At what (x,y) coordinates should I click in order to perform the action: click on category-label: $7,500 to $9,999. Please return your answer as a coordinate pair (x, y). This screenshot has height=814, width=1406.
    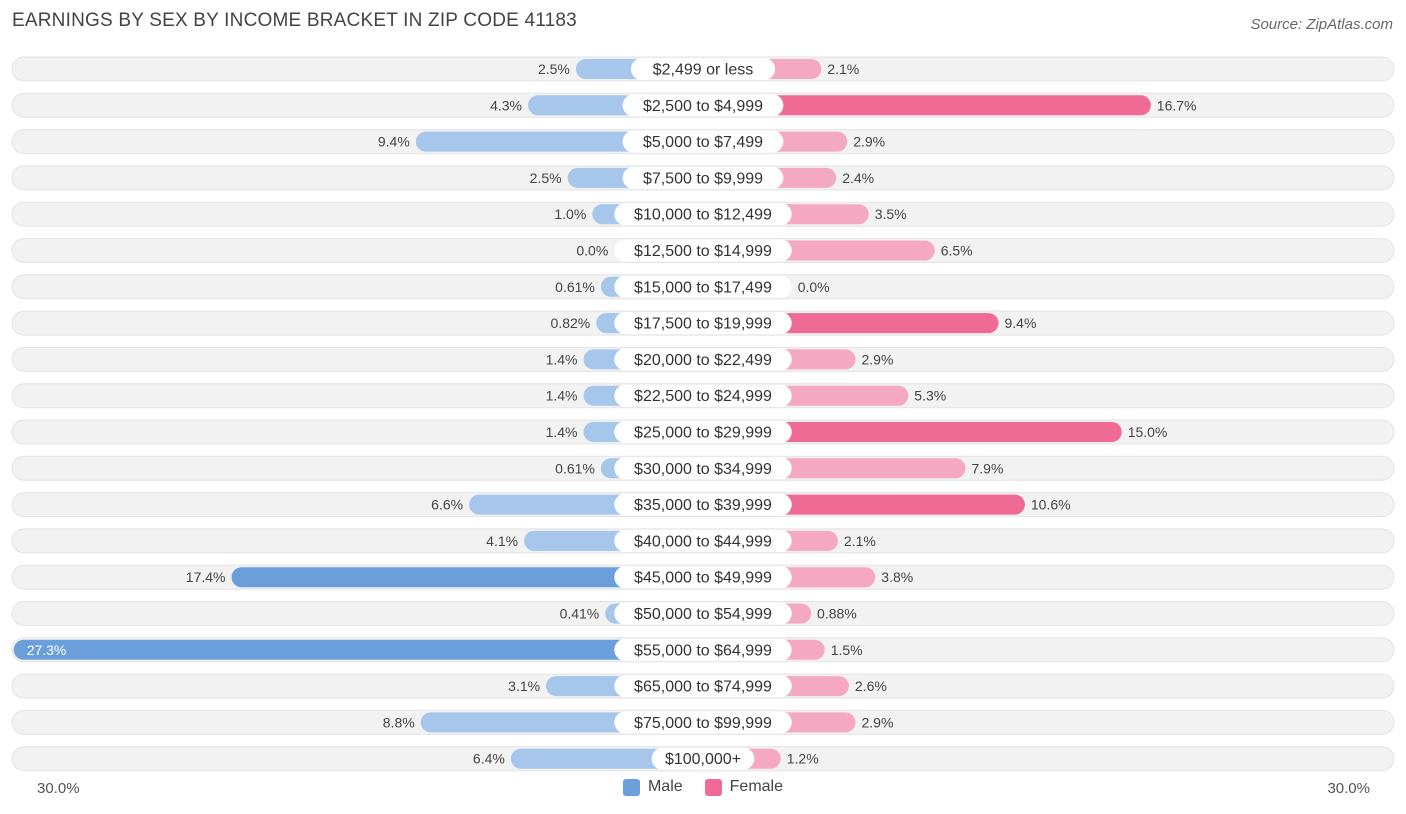
    Looking at the image, I should click on (703, 178).